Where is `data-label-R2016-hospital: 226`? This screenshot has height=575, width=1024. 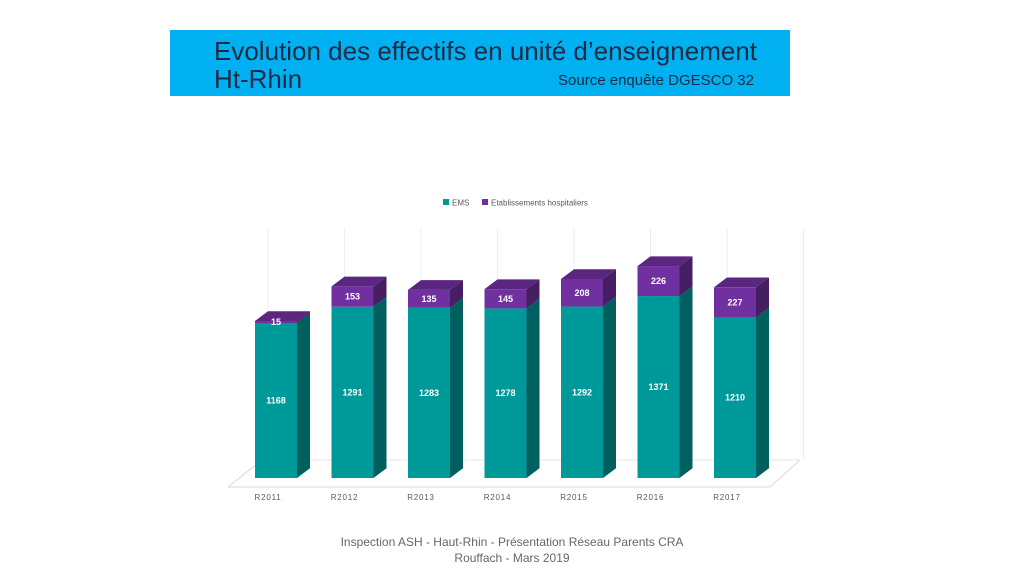
data-label-R2016-hospital: 226 is located at coordinates (658, 281).